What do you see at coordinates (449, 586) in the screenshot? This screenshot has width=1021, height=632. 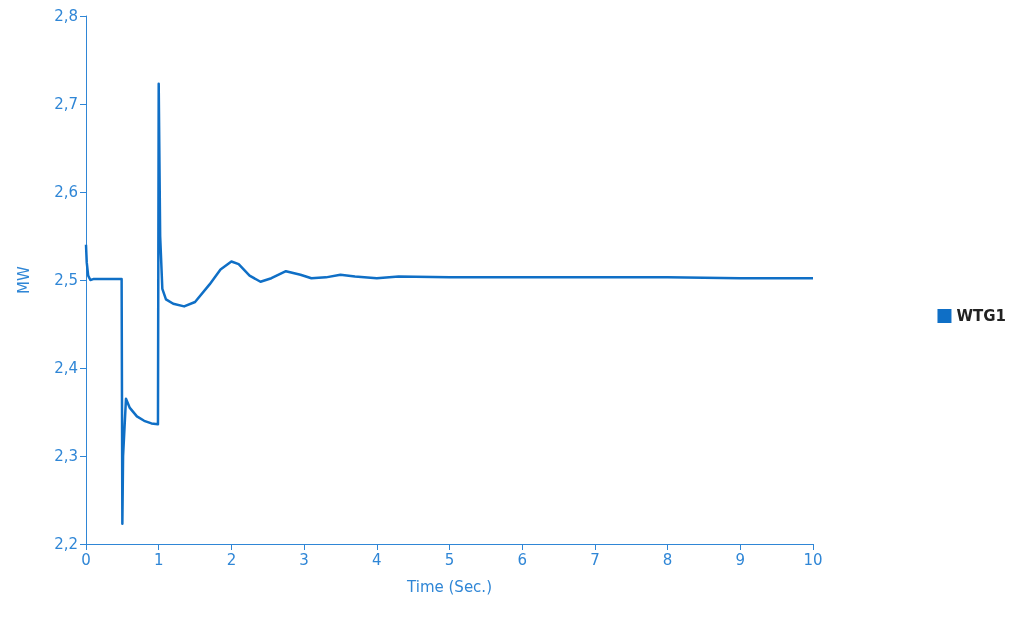 I see `x-axis-title: Time (Sec.)` at bounding box center [449, 586].